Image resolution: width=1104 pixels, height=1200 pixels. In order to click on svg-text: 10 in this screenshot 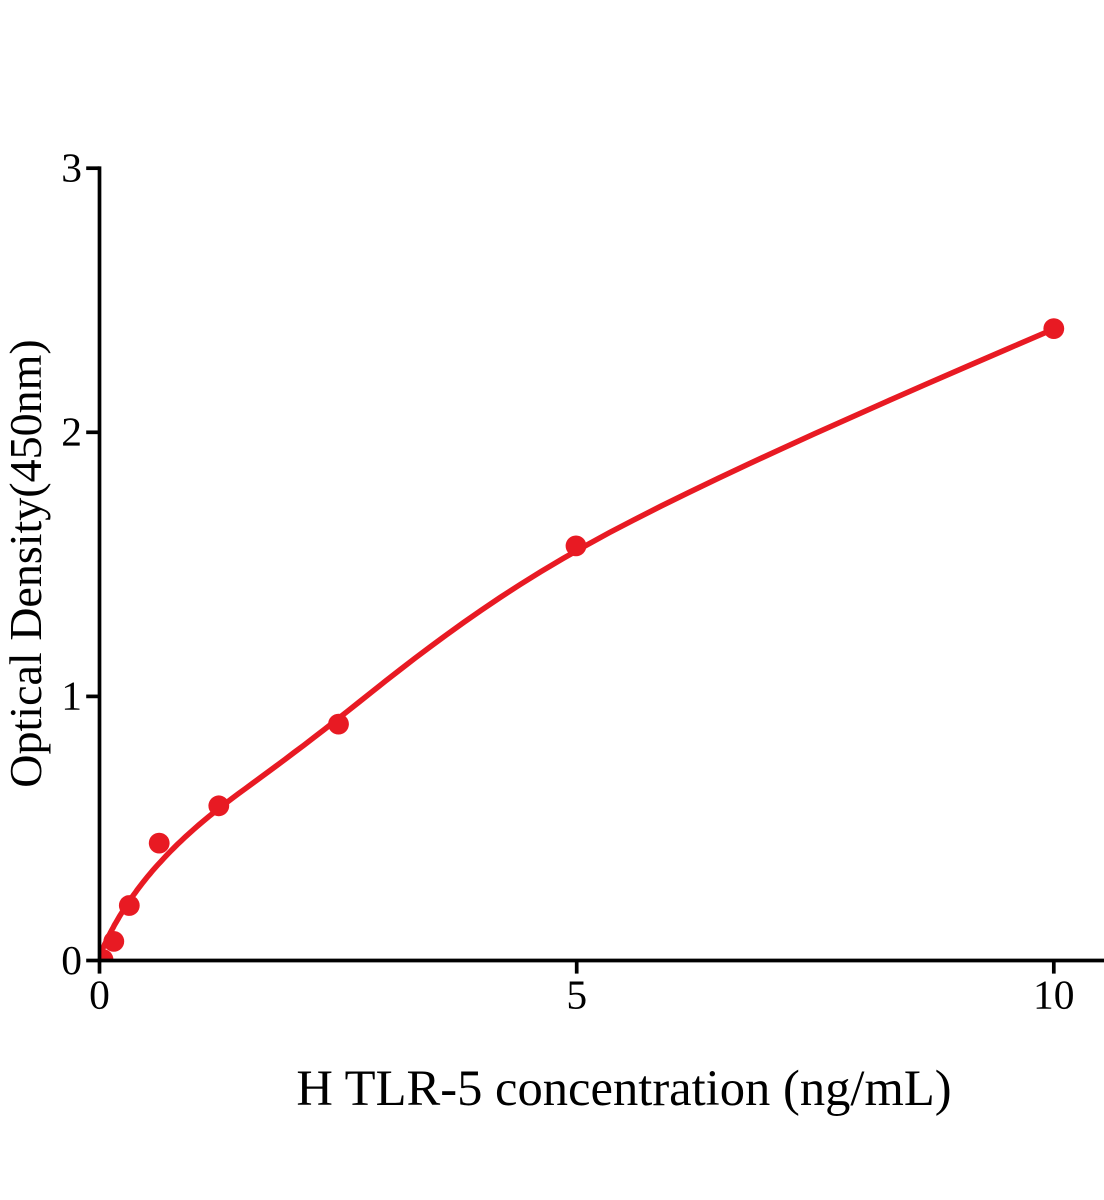, I will do `click(1054, 994)`.